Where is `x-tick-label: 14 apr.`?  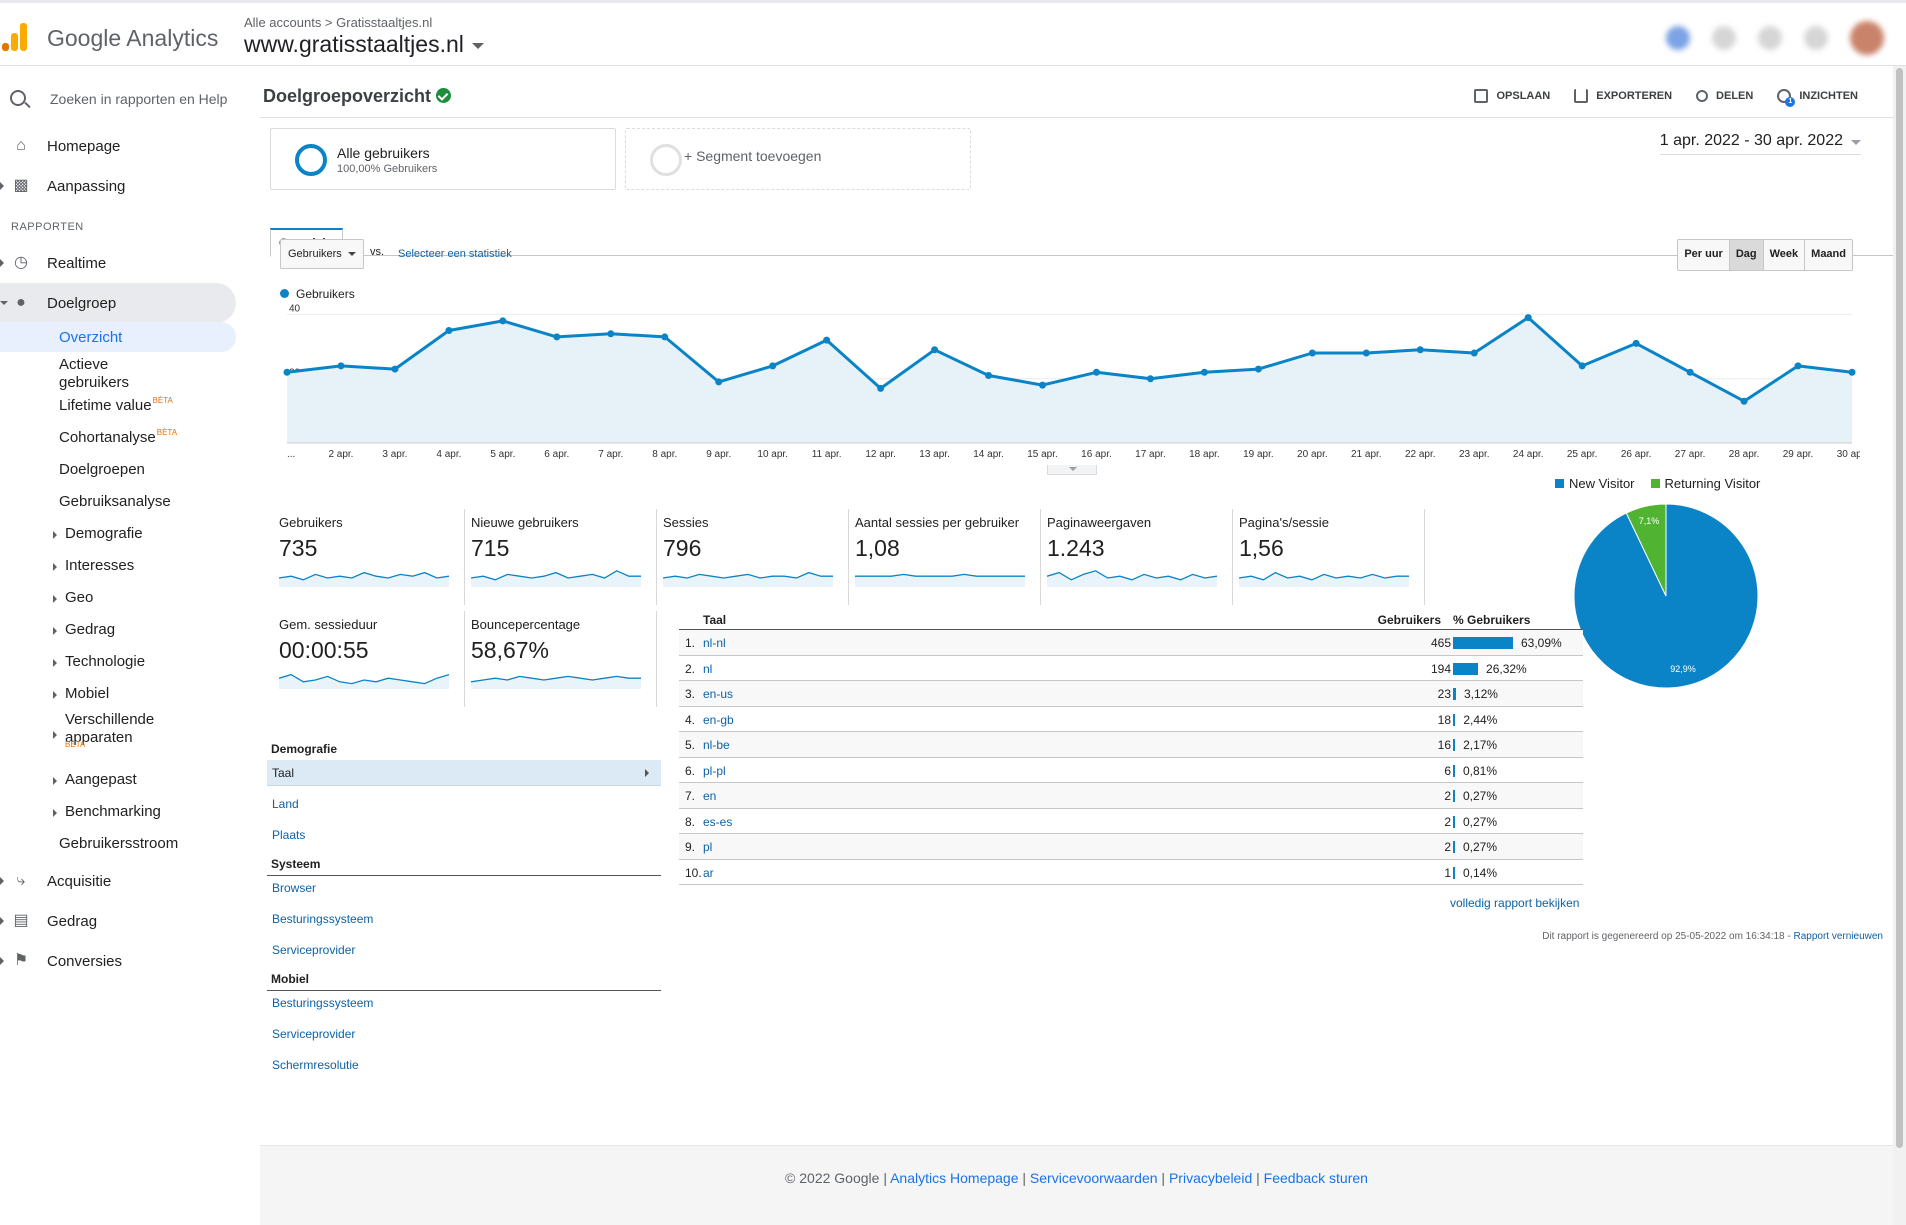 x-tick-label: 14 apr. is located at coordinates (988, 454).